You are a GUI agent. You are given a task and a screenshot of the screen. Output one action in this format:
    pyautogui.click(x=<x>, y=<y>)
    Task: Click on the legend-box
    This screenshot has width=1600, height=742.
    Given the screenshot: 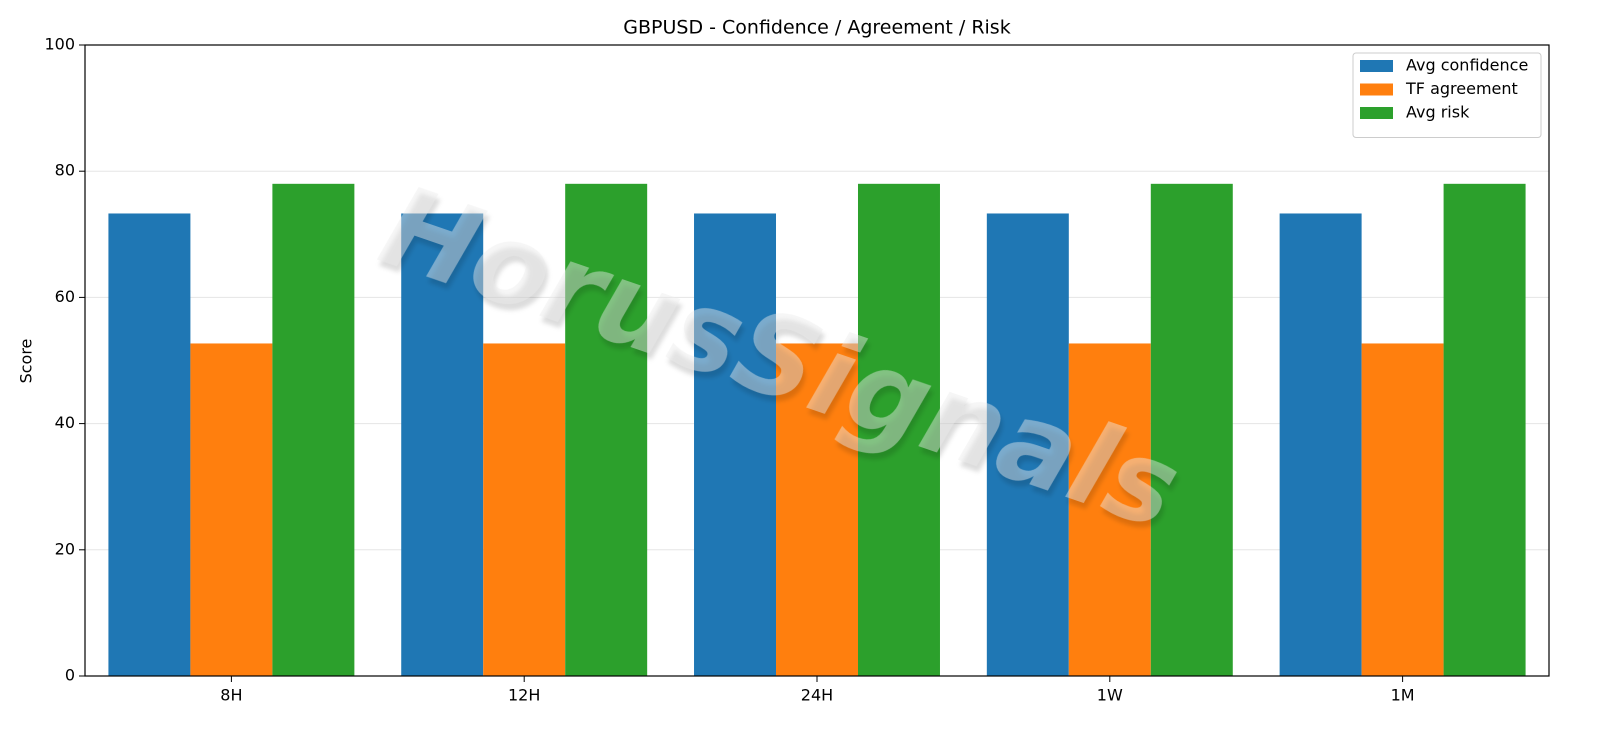 What is the action you would take?
    pyautogui.click(x=1447, y=95)
    